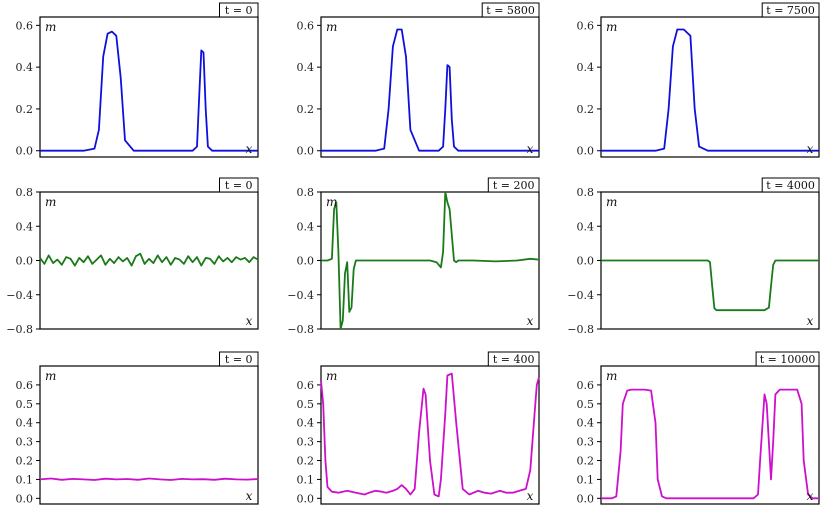 The height and width of the screenshot is (507, 831). Describe the element at coordinates (693, 256) in the screenshot. I see `panel-1-2: −0.8 −0.4 0.0 0.4 0.8 m x t = 4000` at that location.